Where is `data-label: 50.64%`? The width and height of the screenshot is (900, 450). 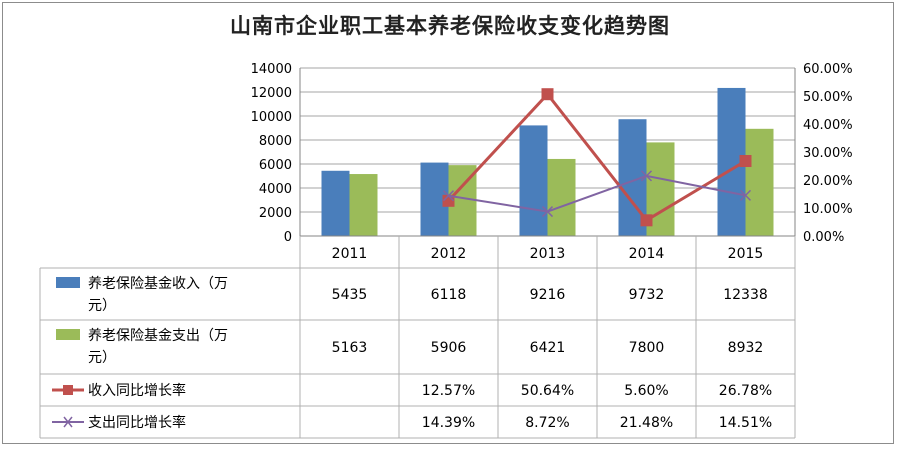 data-label: 50.64% is located at coordinates (547, 391).